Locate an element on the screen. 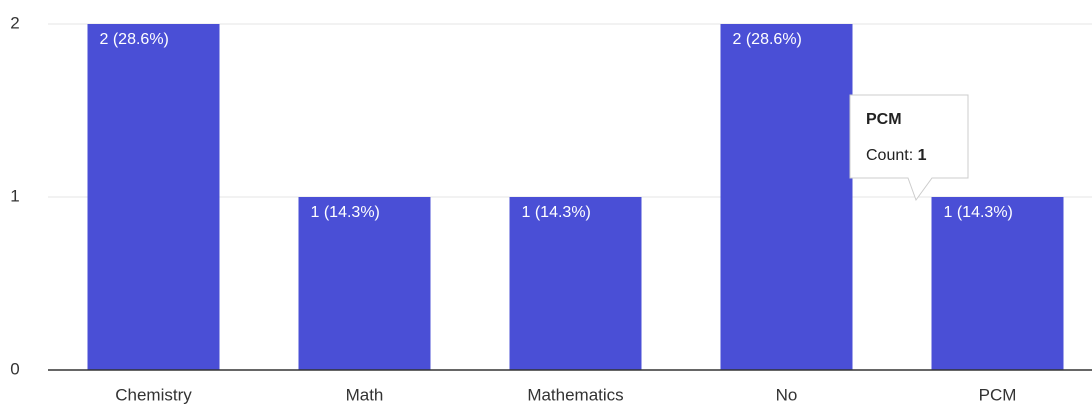 The image size is (1092, 408). y-tick-label: 0 is located at coordinates (14, 368).